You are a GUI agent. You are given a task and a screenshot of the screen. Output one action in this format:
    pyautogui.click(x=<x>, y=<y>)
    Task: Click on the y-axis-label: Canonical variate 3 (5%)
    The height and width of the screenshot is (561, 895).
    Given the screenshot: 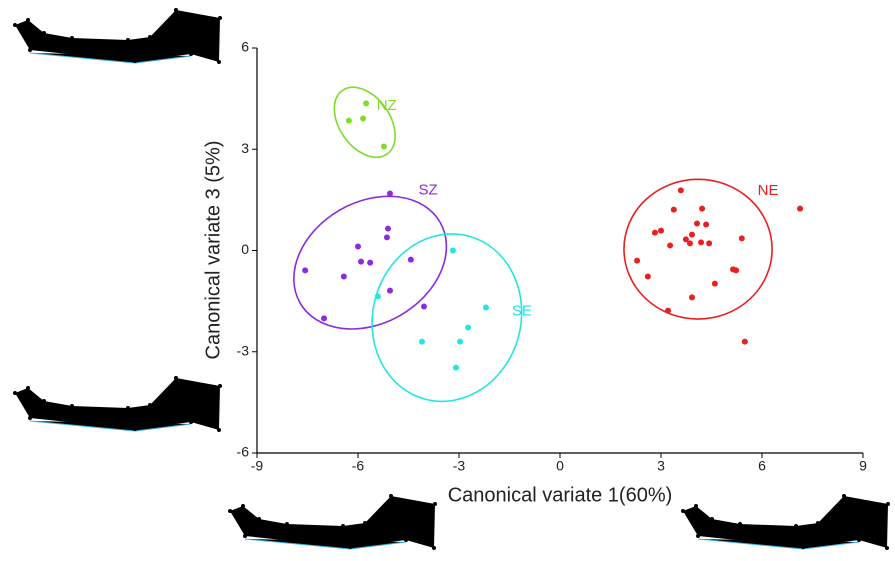 What is the action you would take?
    pyautogui.click(x=213, y=250)
    